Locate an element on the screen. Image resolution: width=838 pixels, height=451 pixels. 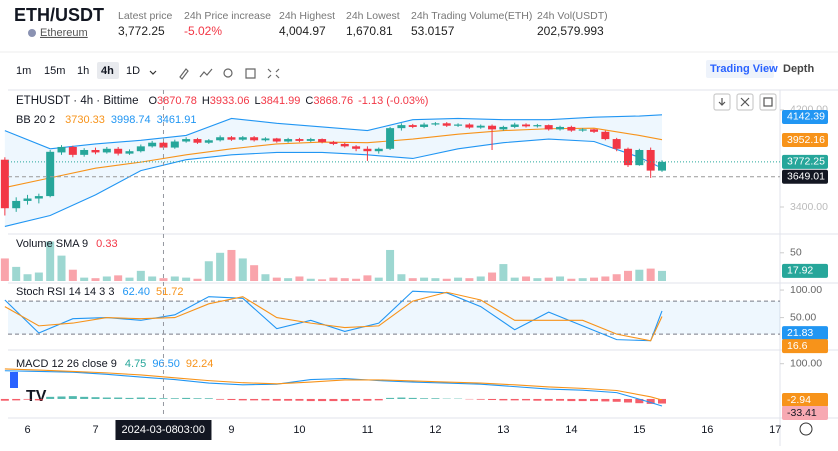
legend-title: ETHUSDT · 4h · Bittime is located at coordinates (77, 101).